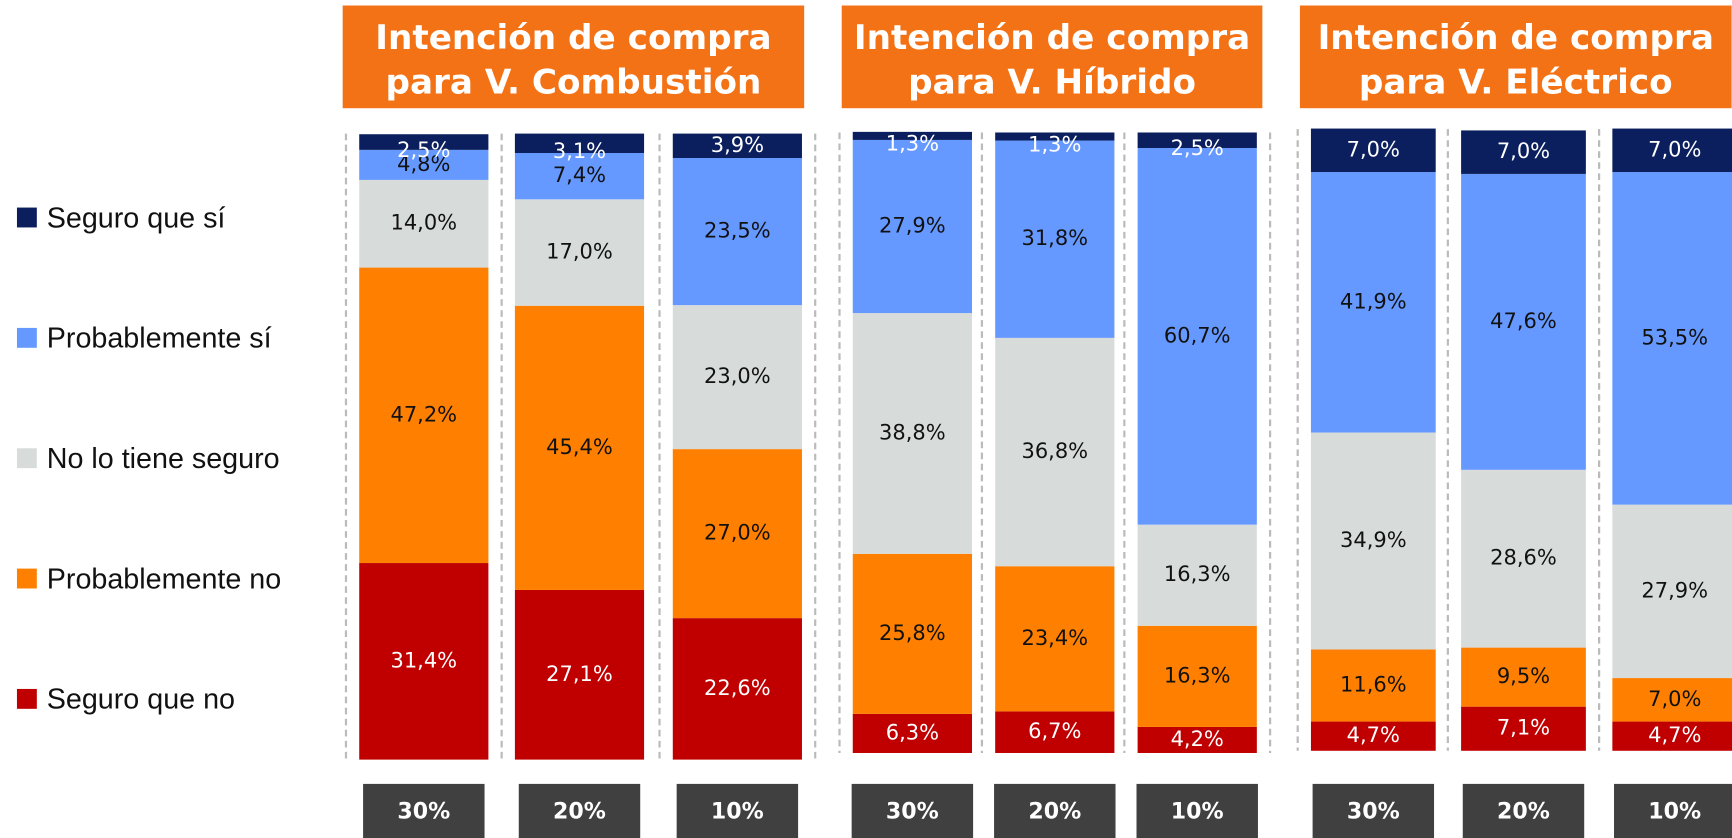  What do you see at coordinates (141, 700) in the screenshot?
I see `legend-label: Seguro que no` at bounding box center [141, 700].